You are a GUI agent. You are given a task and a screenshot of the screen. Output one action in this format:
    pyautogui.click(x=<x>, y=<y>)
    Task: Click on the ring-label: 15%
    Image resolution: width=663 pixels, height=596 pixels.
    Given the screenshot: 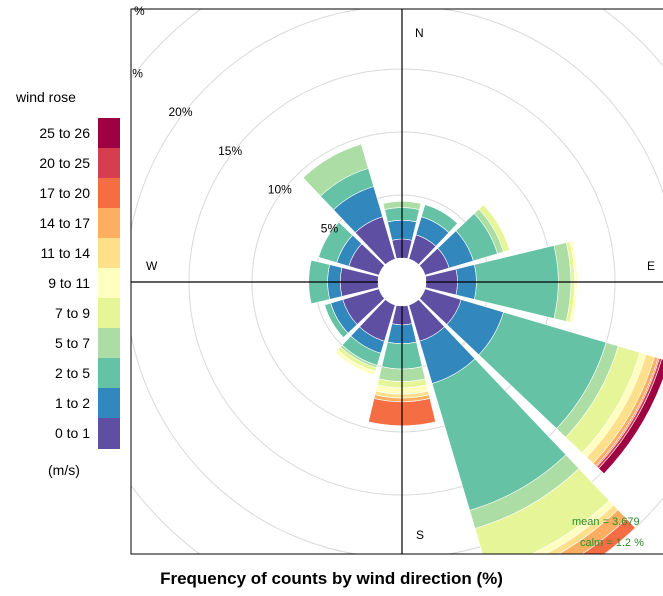 What is the action you would take?
    pyautogui.click(x=230, y=151)
    